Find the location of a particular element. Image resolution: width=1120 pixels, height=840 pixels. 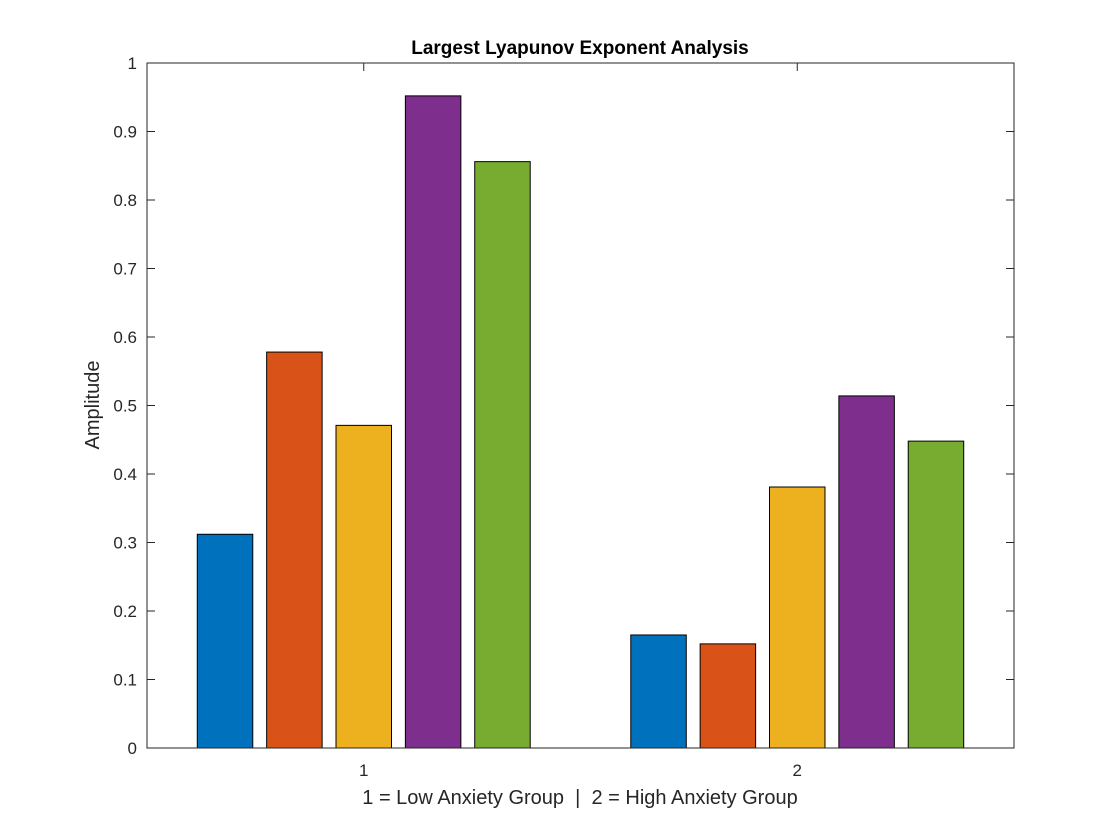

y-tick-label: 0 is located at coordinates (132, 748).